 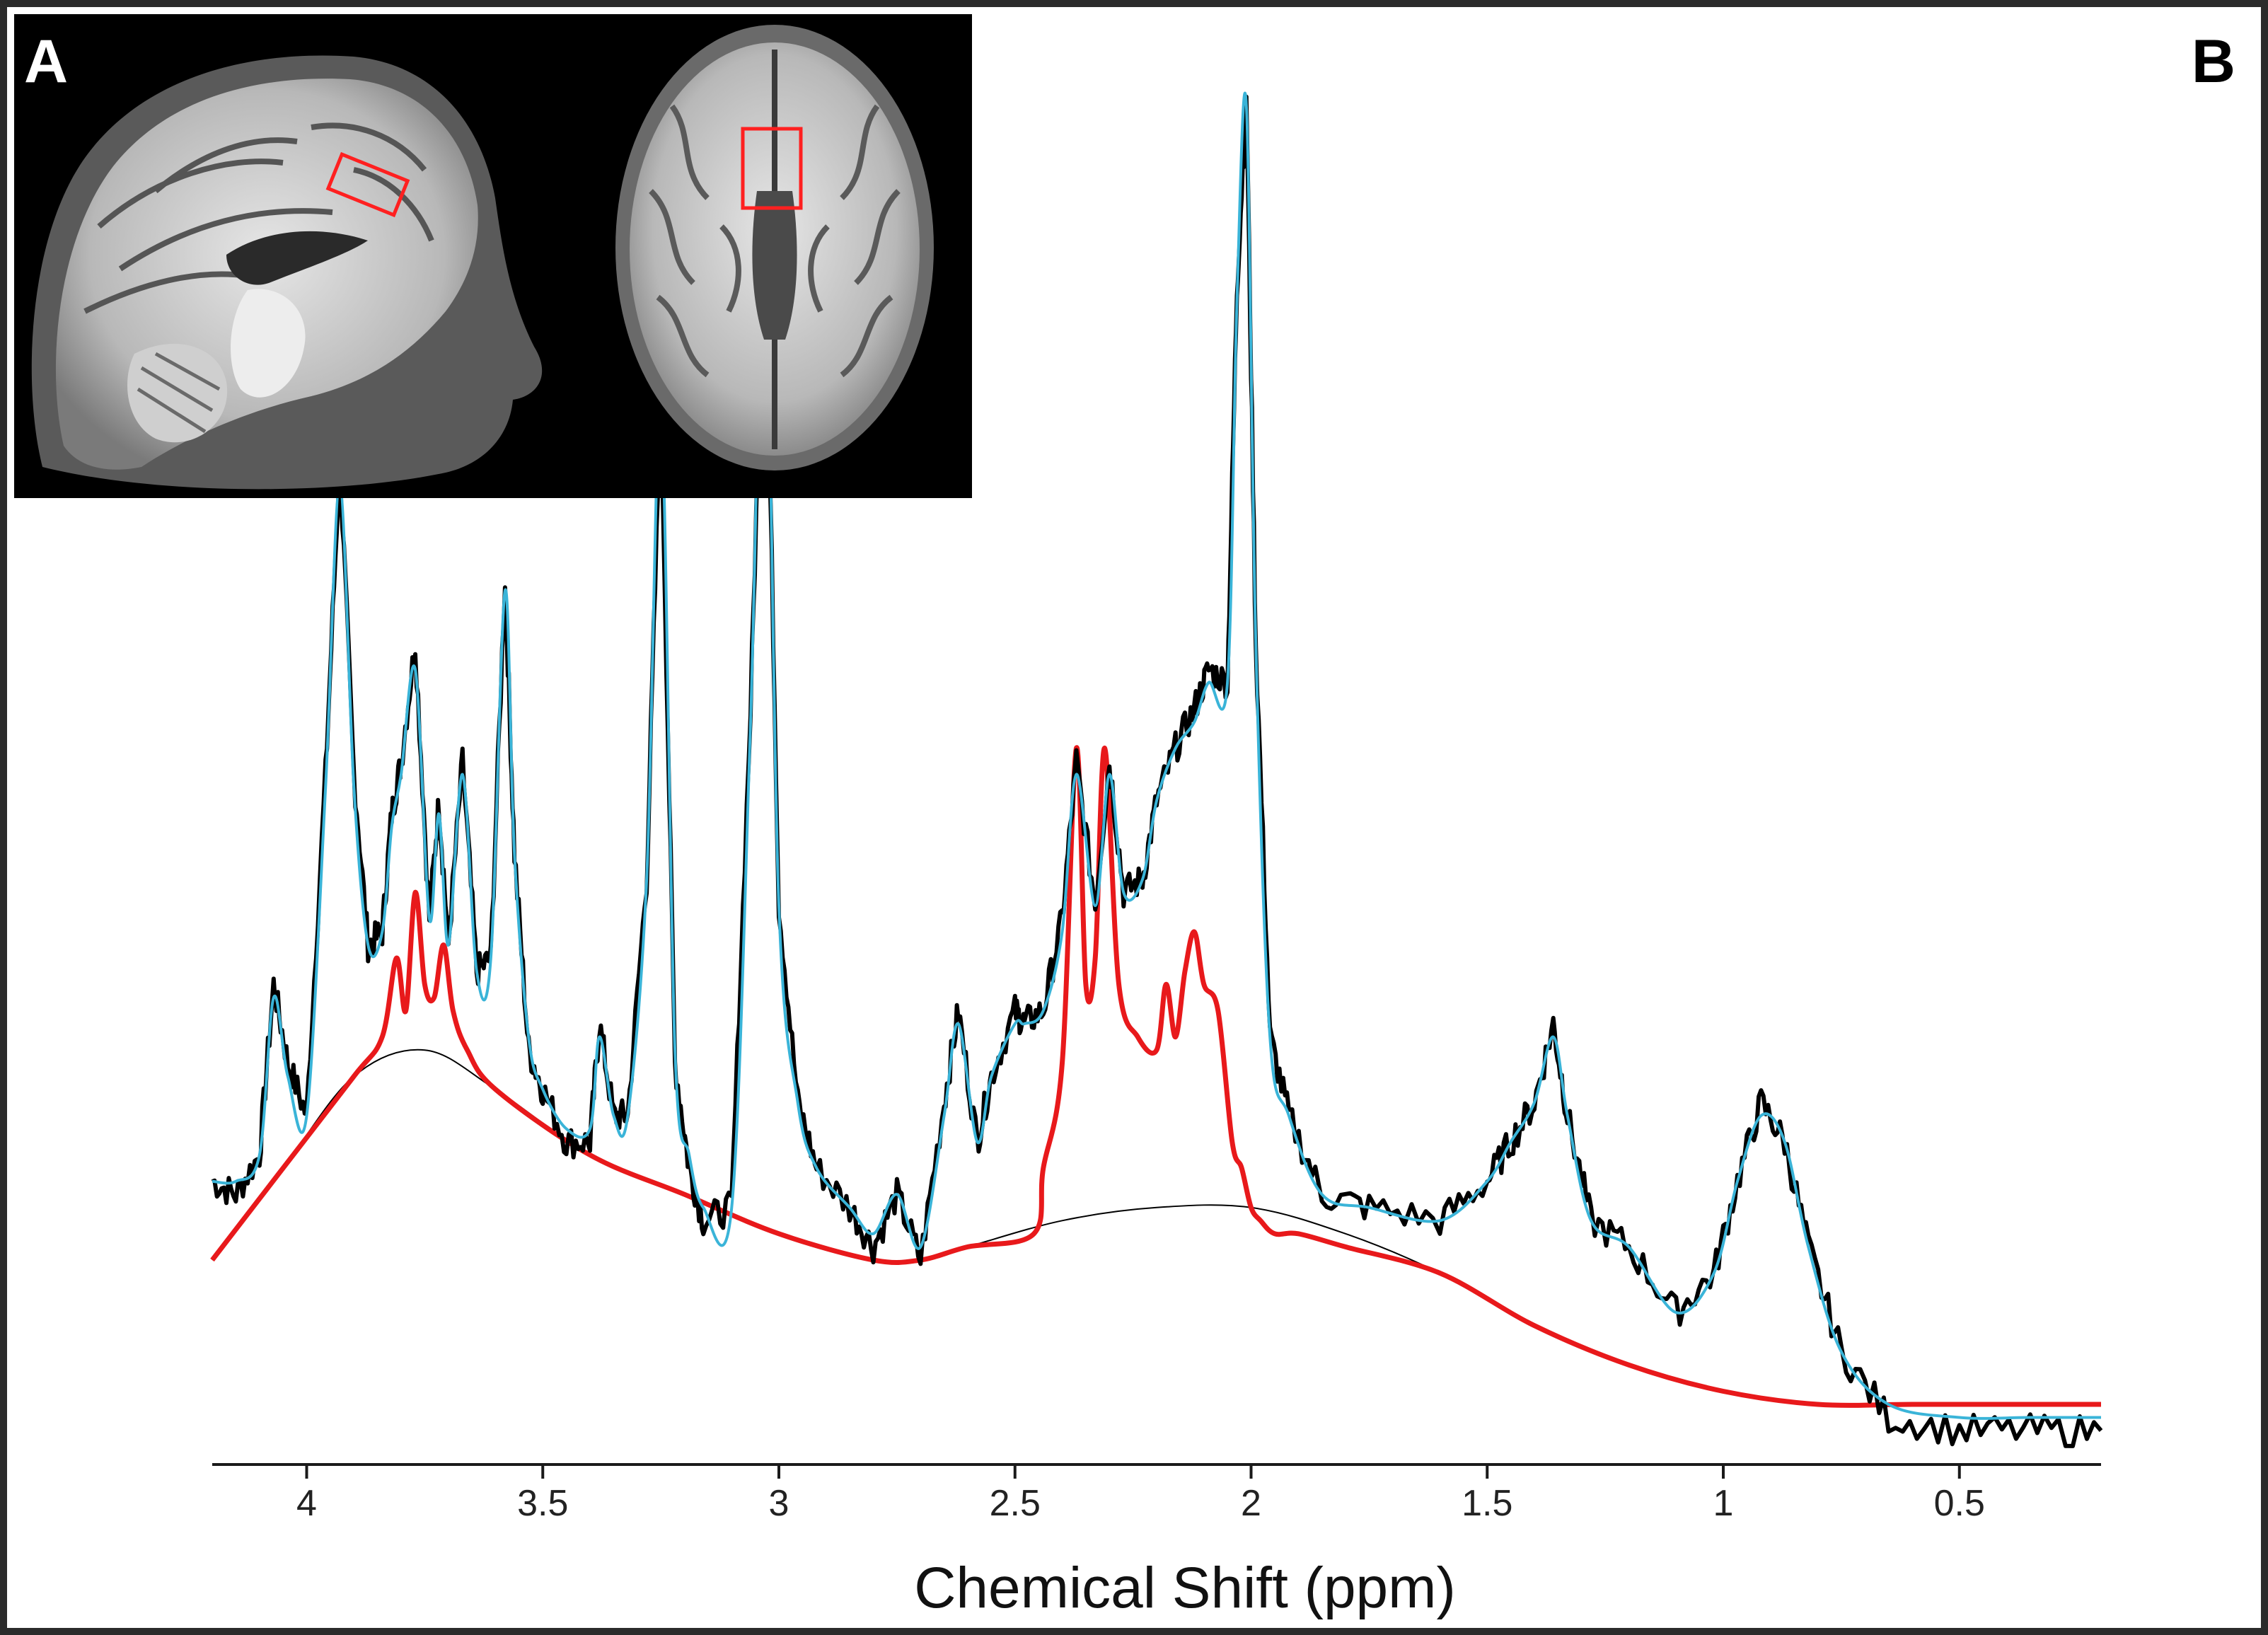 What do you see at coordinates (1016, 1503) in the screenshot?
I see `x-tick-label: 2.5` at bounding box center [1016, 1503].